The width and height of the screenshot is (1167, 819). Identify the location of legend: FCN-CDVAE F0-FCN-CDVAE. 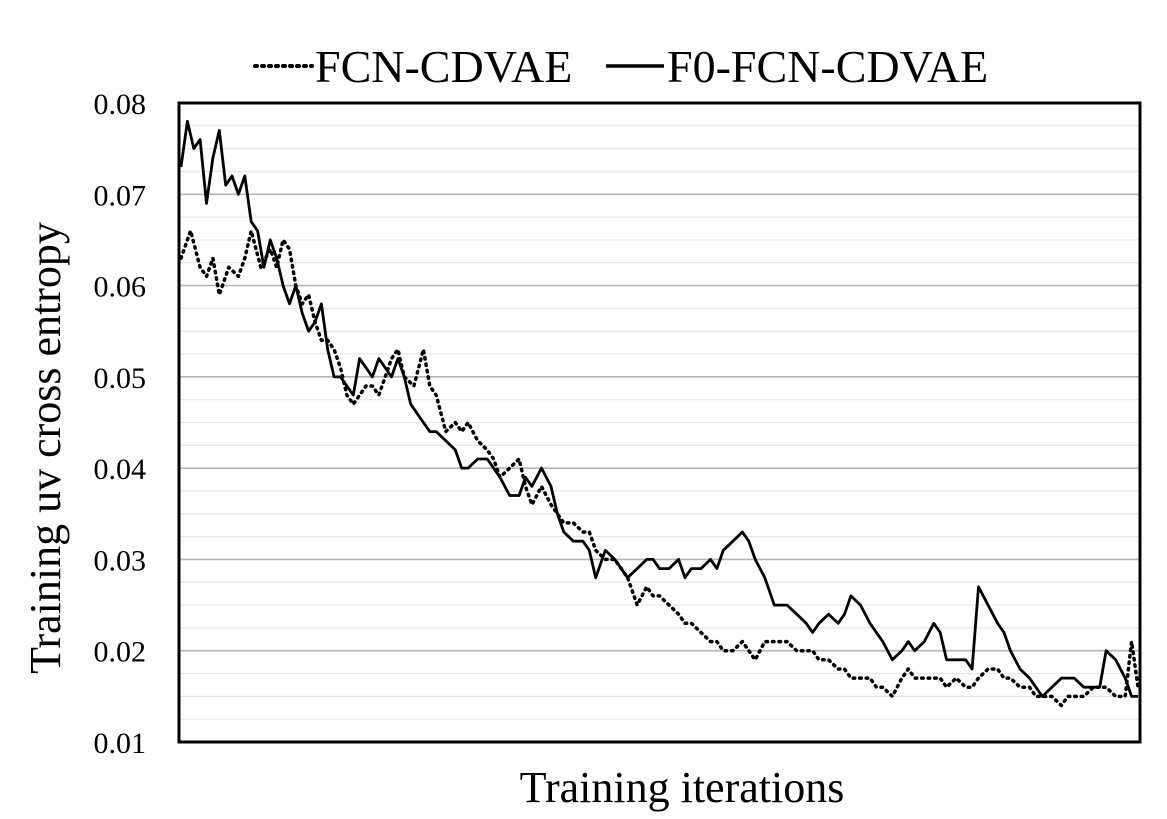
(620, 66).